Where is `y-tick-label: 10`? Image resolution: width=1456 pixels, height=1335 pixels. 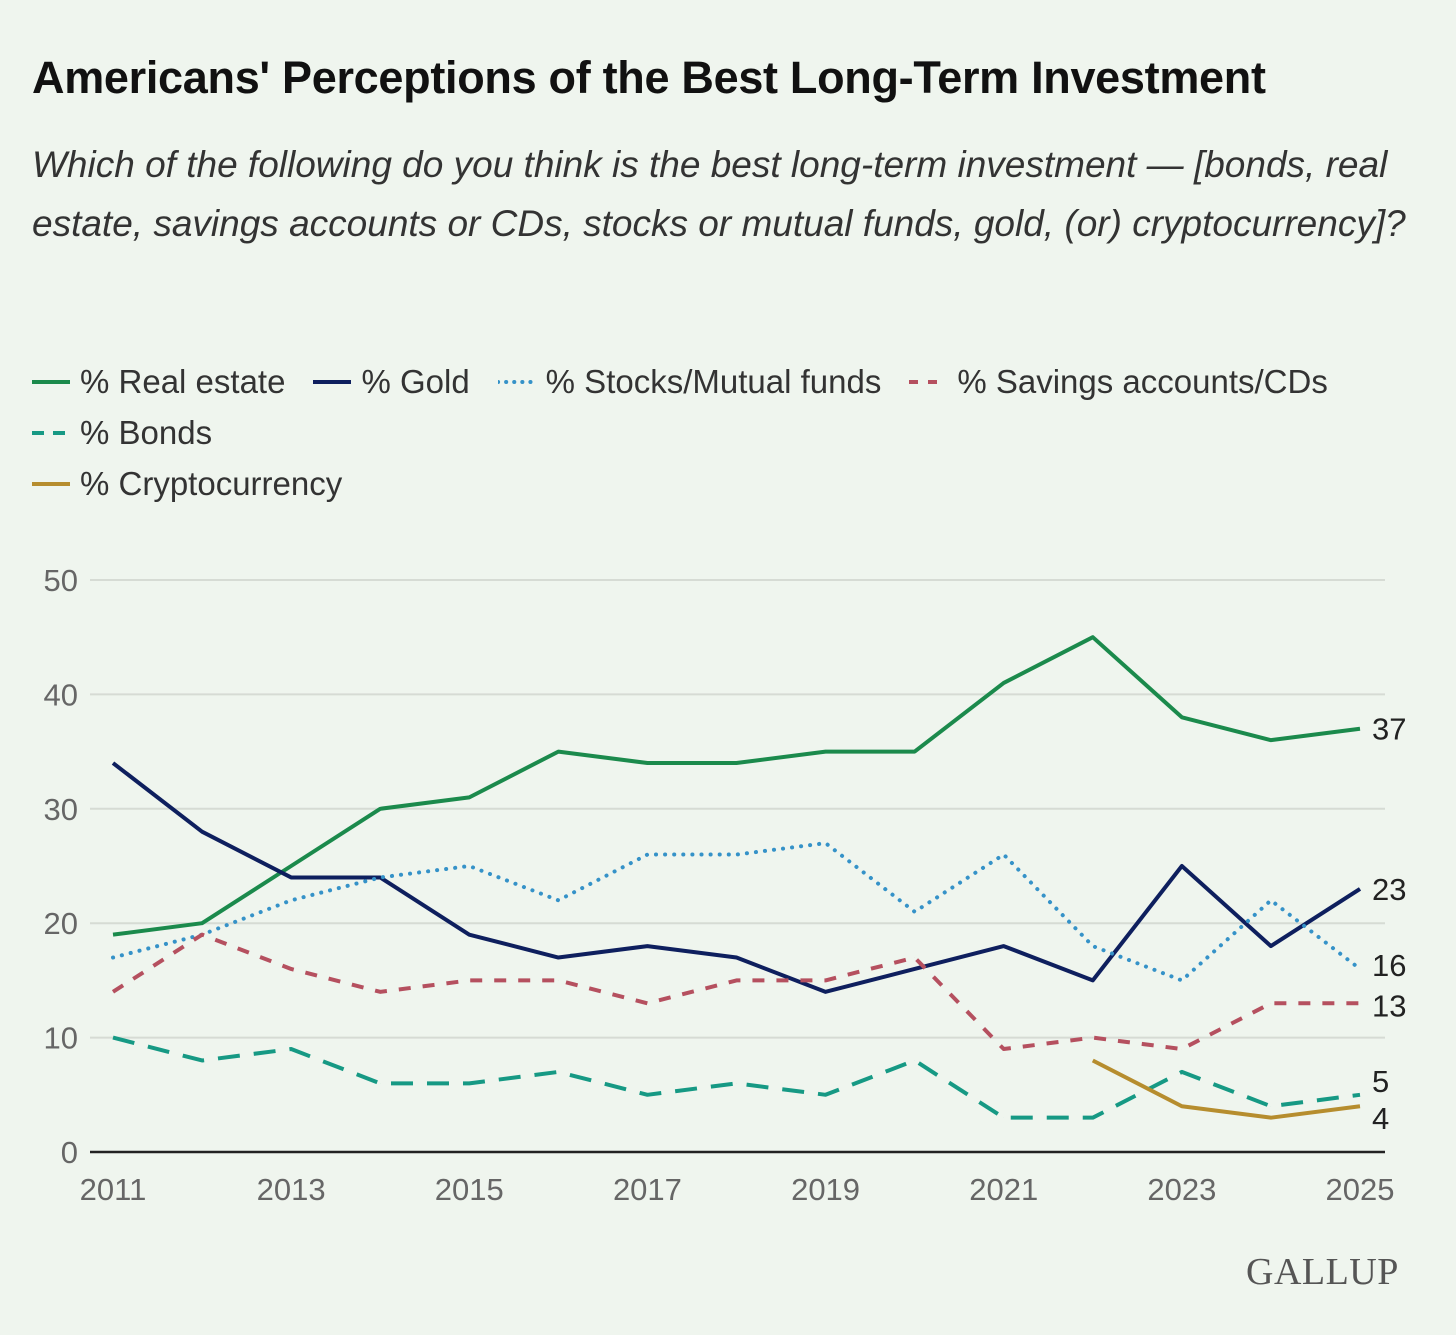 y-tick-label: 10 is located at coordinates (61, 1038).